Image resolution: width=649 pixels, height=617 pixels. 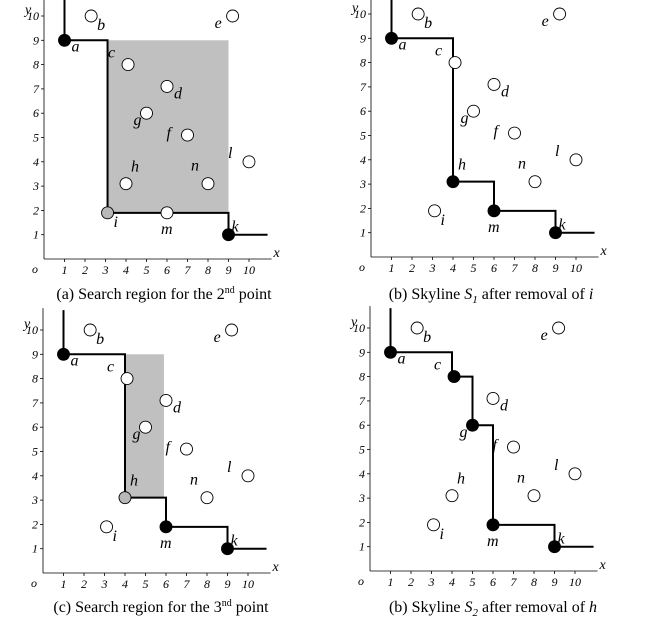 What do you see at coordinates (85, 270) in the screenshot?
I see `x-tick-label: 2` at bounding box center [85, 270].